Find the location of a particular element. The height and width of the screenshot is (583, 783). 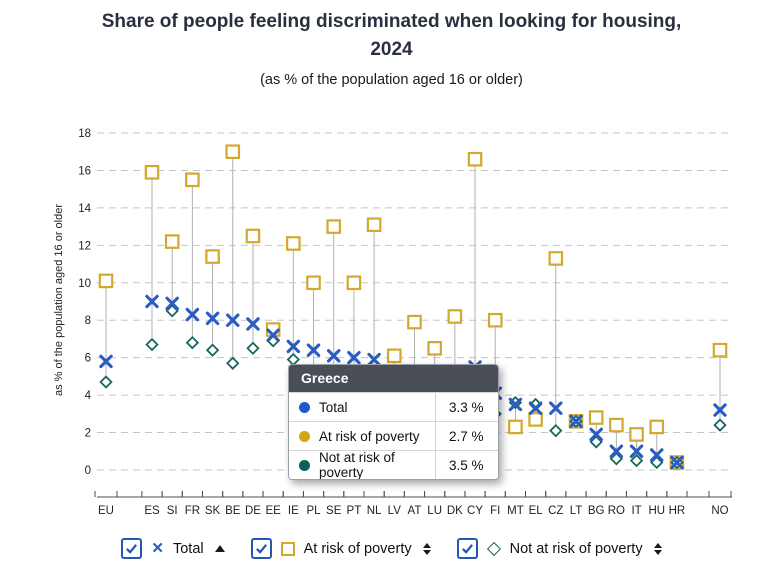

marker-total-LT is located at coordinates (576, 421).